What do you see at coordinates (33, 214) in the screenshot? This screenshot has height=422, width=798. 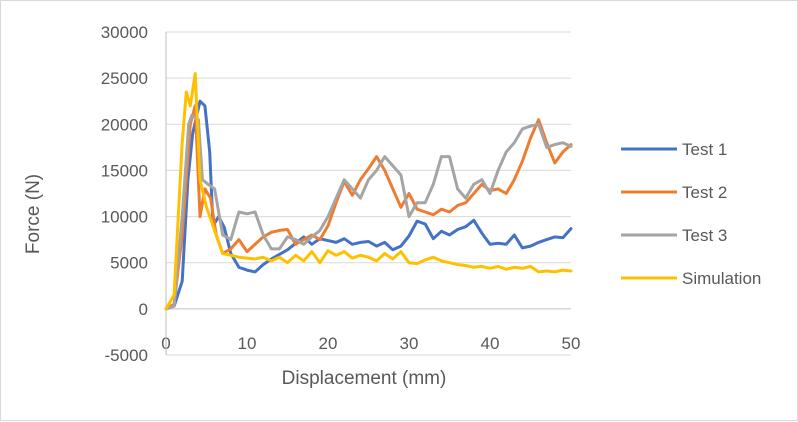 I see `y-axis-title: Force (N)` at bounding box center [33, 214].